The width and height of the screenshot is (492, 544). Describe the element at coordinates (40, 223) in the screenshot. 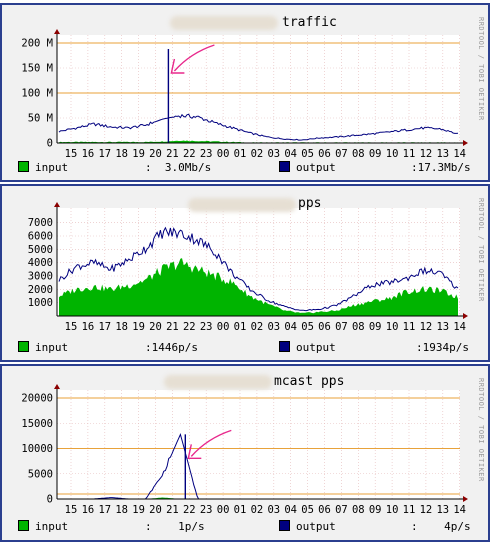

I see `y-tick-label: 7000` at that location.